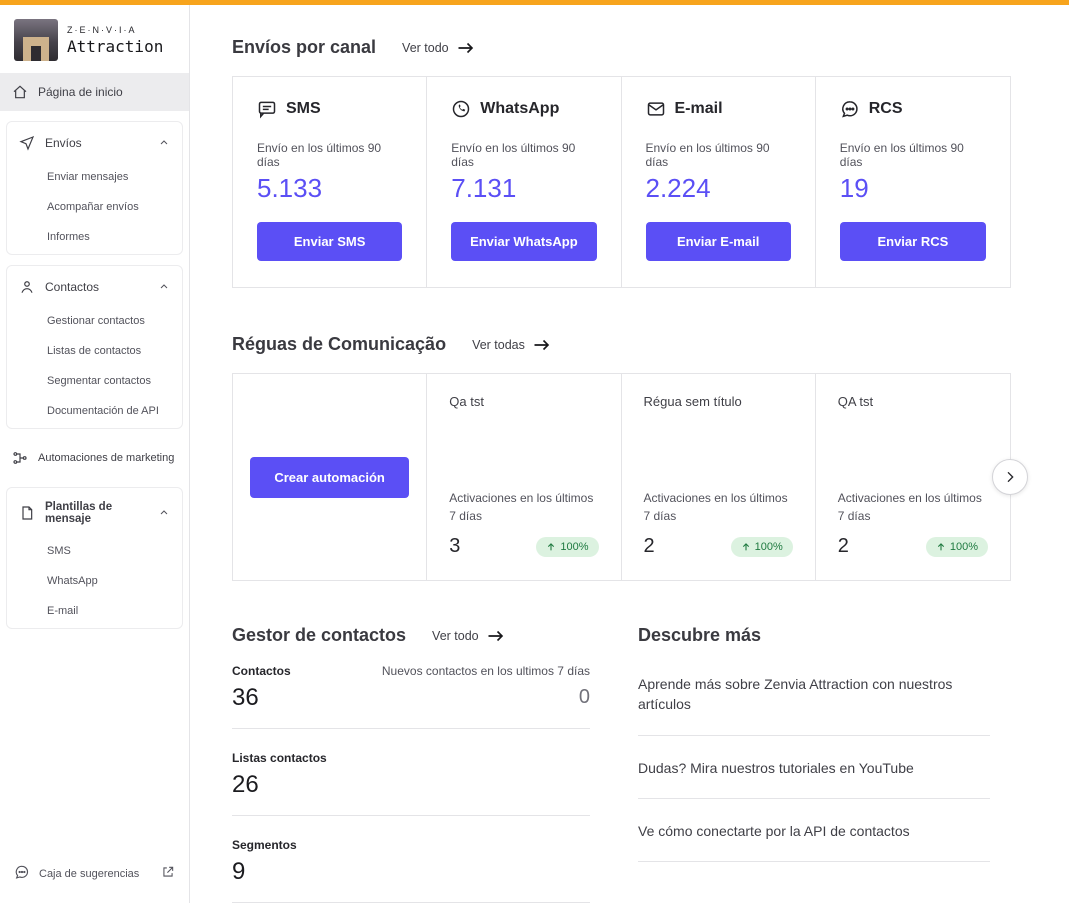 Image resolution: width=1069 pixels, height=903 pixels. I want to click on sidebar-item-segmentar-contactos: Segmentar contactos, so click(99, 381).